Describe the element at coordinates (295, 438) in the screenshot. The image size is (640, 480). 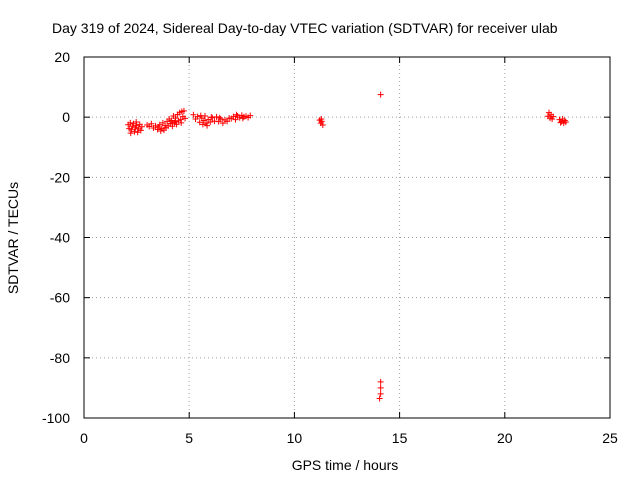
I see `x-tick-label: 10` at that location.